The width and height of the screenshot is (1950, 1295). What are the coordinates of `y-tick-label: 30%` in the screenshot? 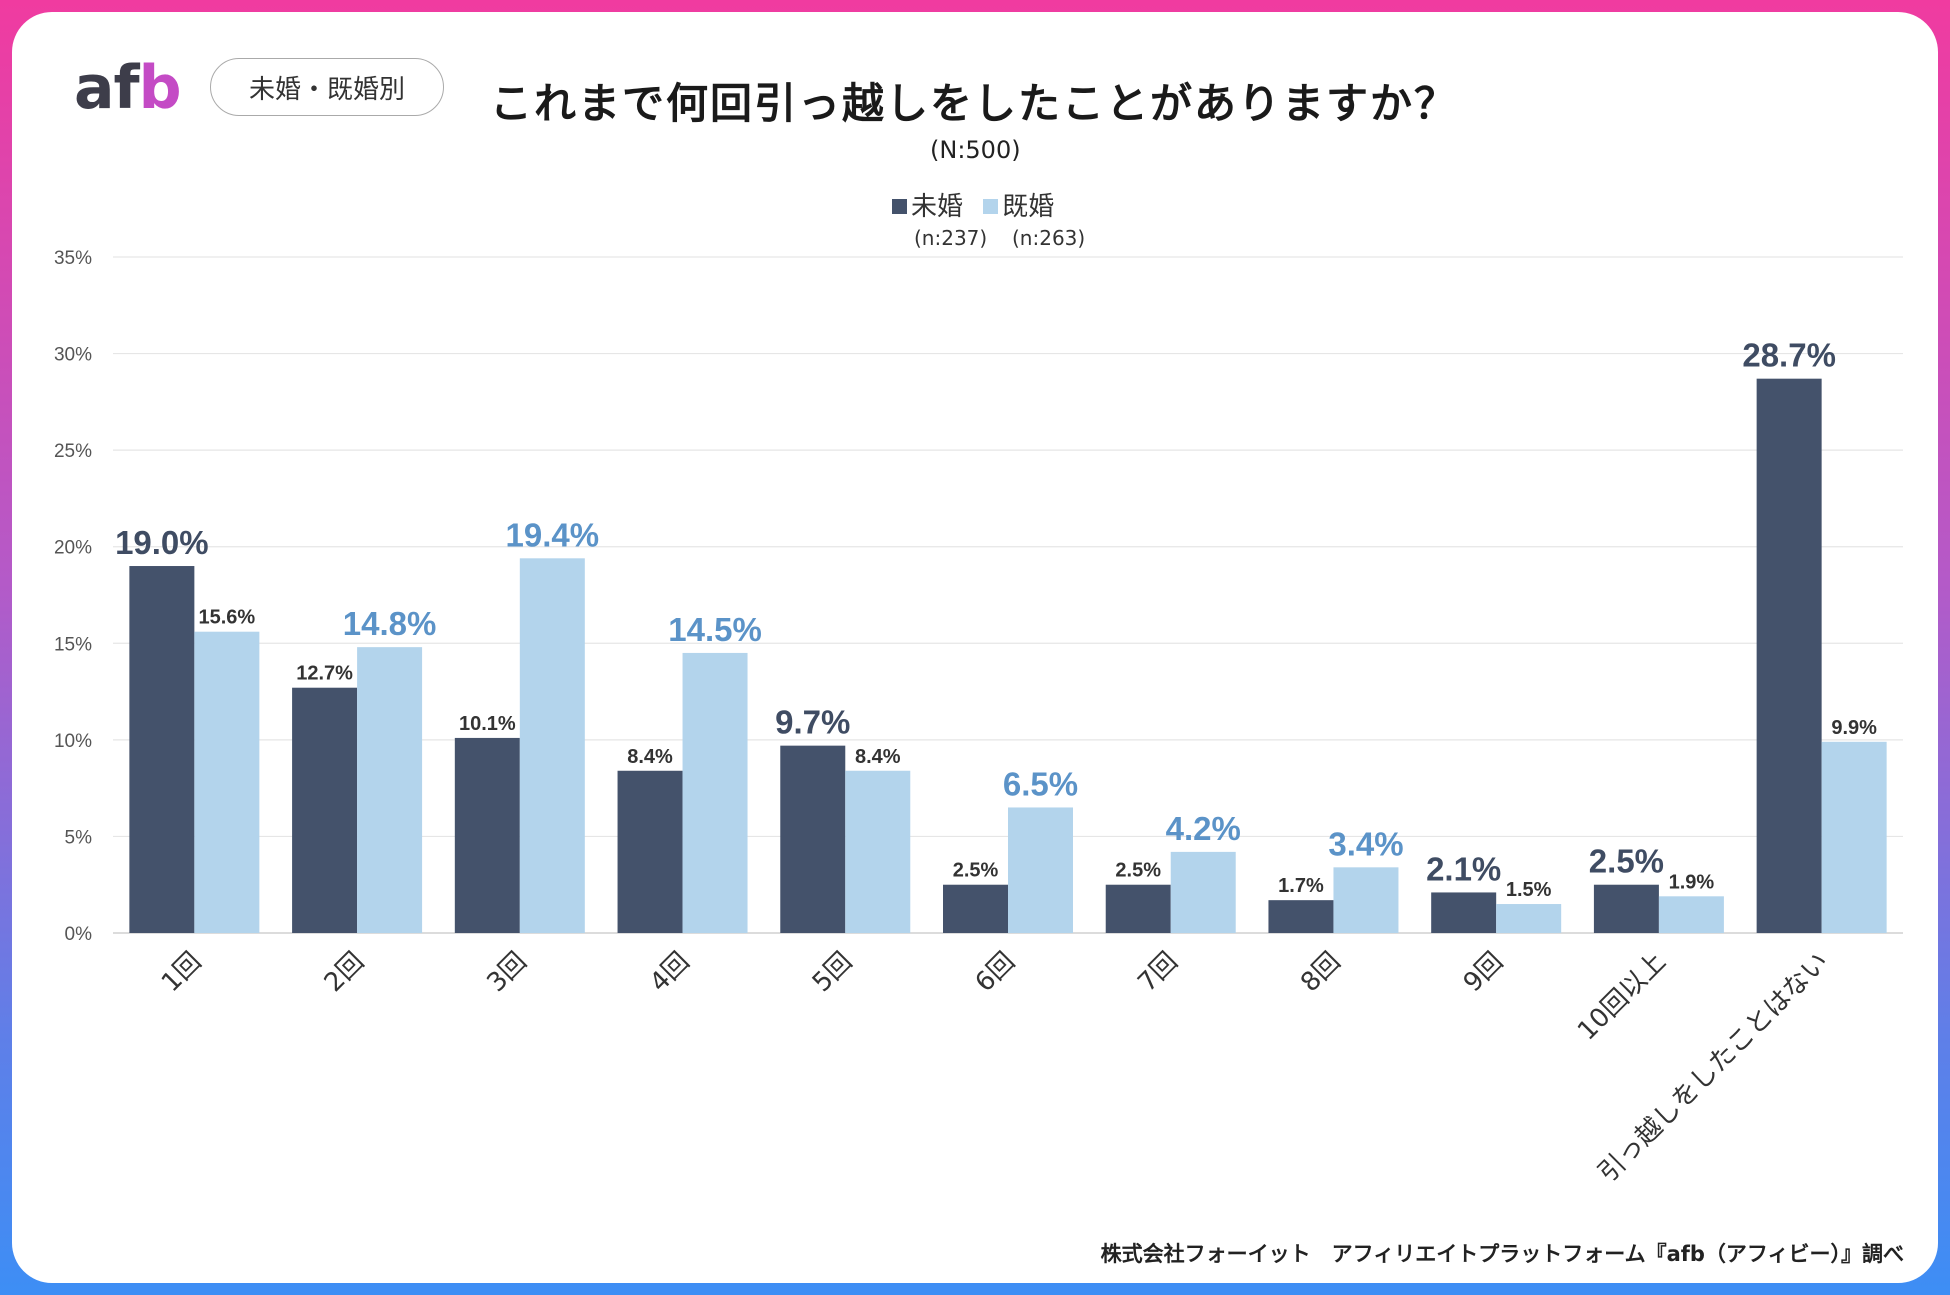 It's located at (73, 355).